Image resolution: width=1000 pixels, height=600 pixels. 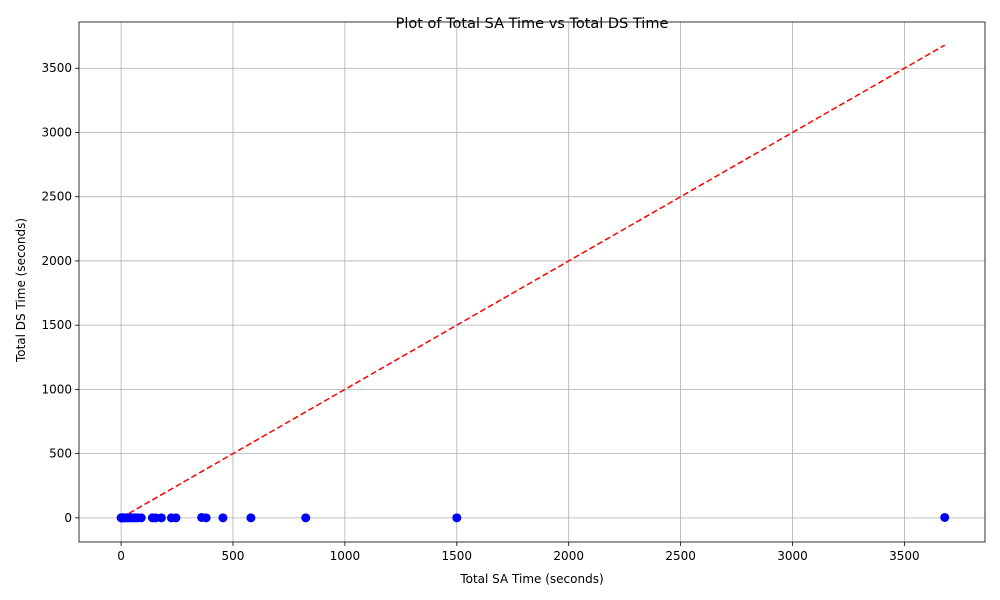 What do you see at coordinates (68, 518) in the screenshot?
I see `y-tick-label: 0` at bounding box center [68, 518].